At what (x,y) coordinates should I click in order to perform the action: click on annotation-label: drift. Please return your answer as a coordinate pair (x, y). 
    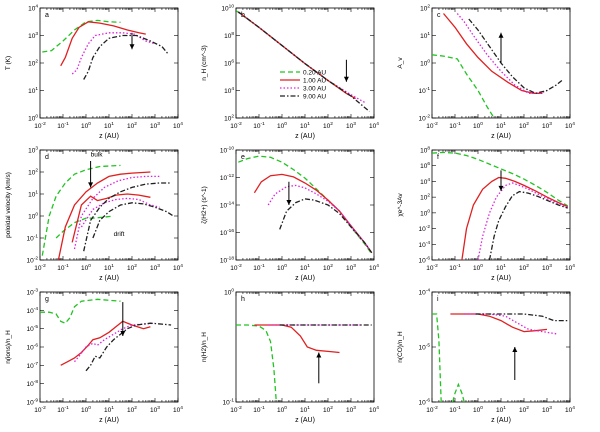
    Looking at the image, I should click on (119, 234).